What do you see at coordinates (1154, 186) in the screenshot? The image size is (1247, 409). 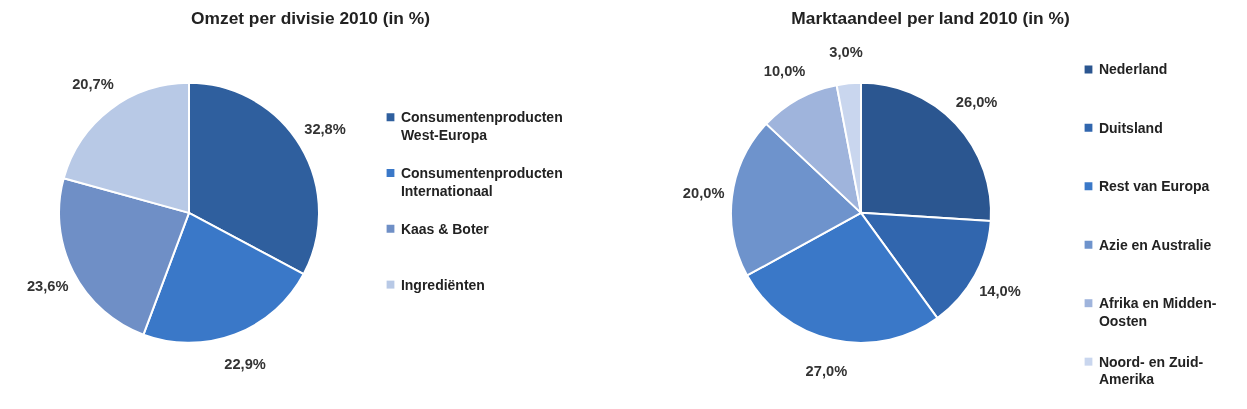 I see `legend-label: Rest van Europa` at bounding box center [1154, 186].